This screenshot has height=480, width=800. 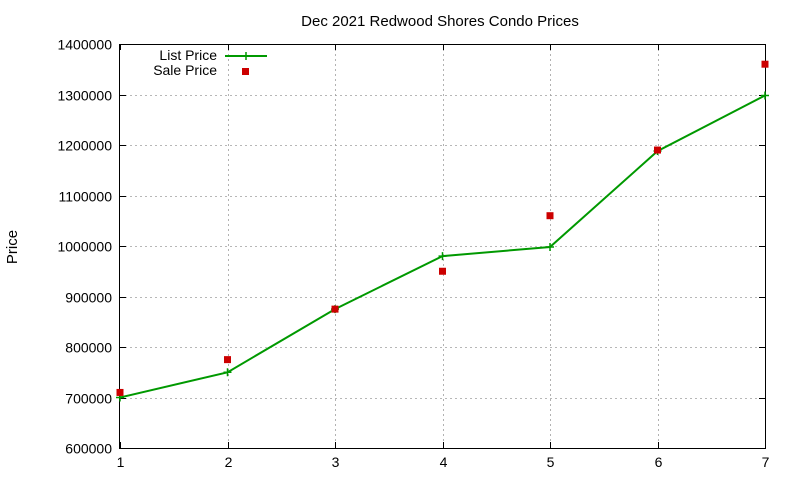 What do you see at coordinates (88, 399) in the screenshot?
I see `y-tick-label: 700000` at bounding box center [88, 399].